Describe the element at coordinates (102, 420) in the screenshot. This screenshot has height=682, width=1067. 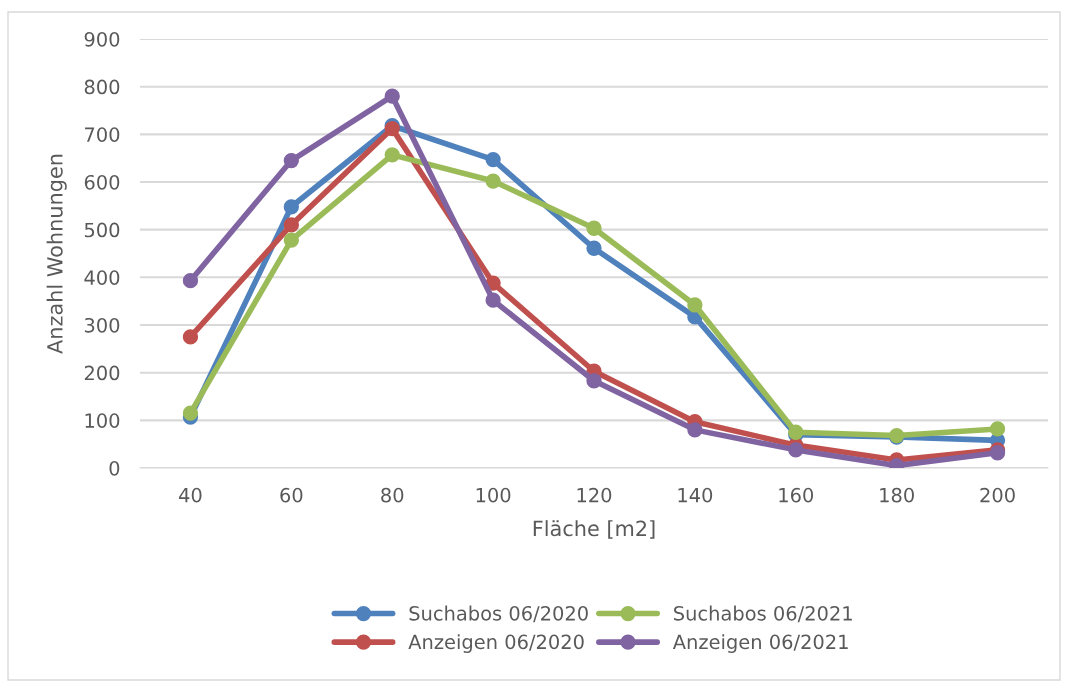
I see `y-tick-label: 100` at that location.